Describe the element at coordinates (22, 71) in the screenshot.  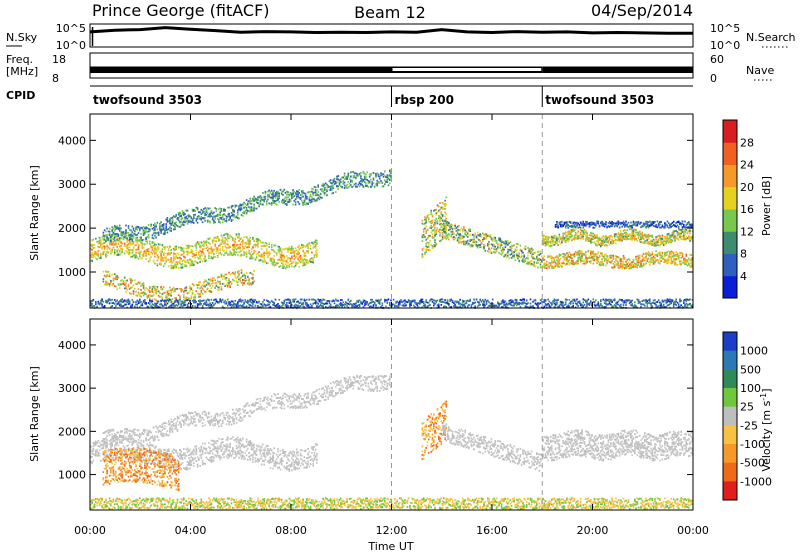
I see `freq-left-label-2: [MHz]` at that location.